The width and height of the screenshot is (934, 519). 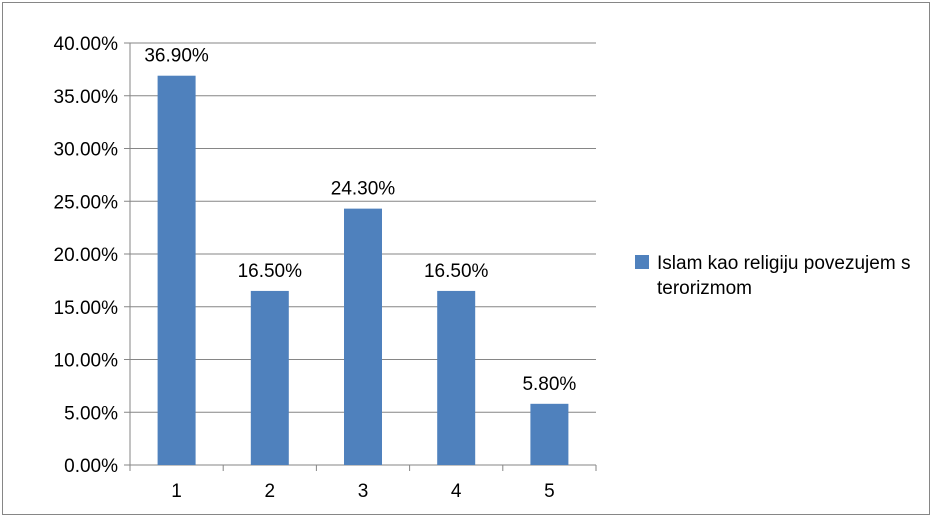 What do you see at coordinates (176, 491) in the screenshot?
I see `x-tick-label: 1` at bounding box center [176, 491].